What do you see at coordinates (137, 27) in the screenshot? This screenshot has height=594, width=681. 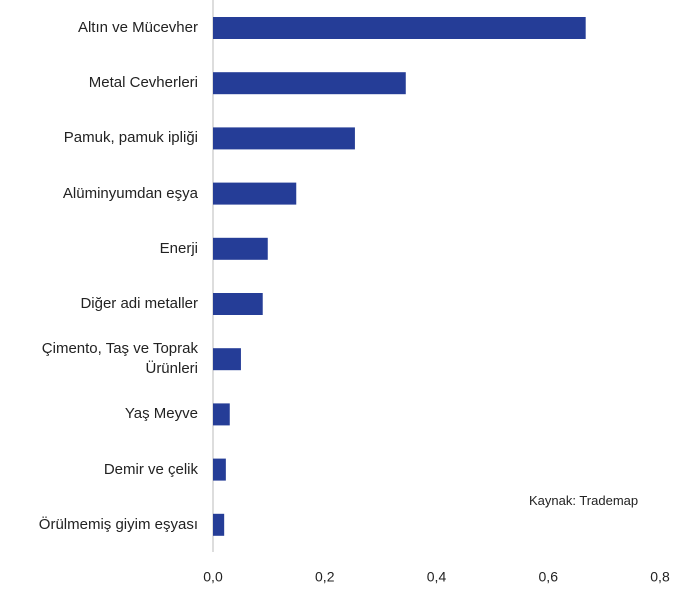 I see `category-label: Altın ve Mücevher` at bounding box center [137, 27].